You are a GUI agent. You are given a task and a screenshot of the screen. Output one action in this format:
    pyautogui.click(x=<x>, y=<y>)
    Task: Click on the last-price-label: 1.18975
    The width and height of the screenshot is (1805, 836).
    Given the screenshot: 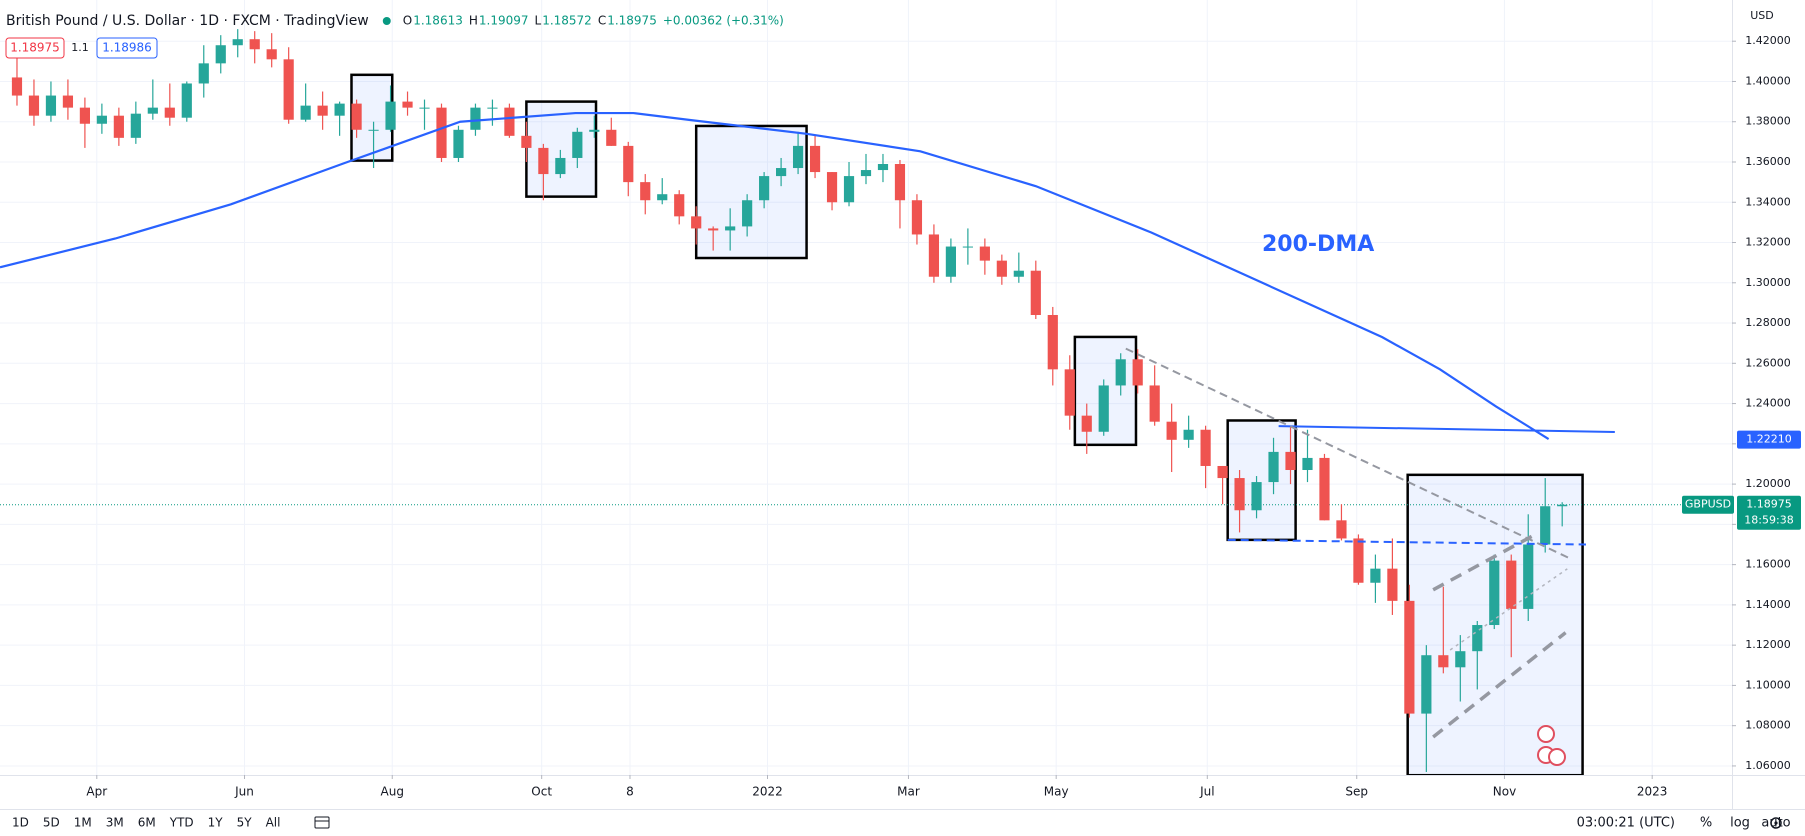 What is the action you would take?
    pyautogui.click(x=1769, y=504)
    